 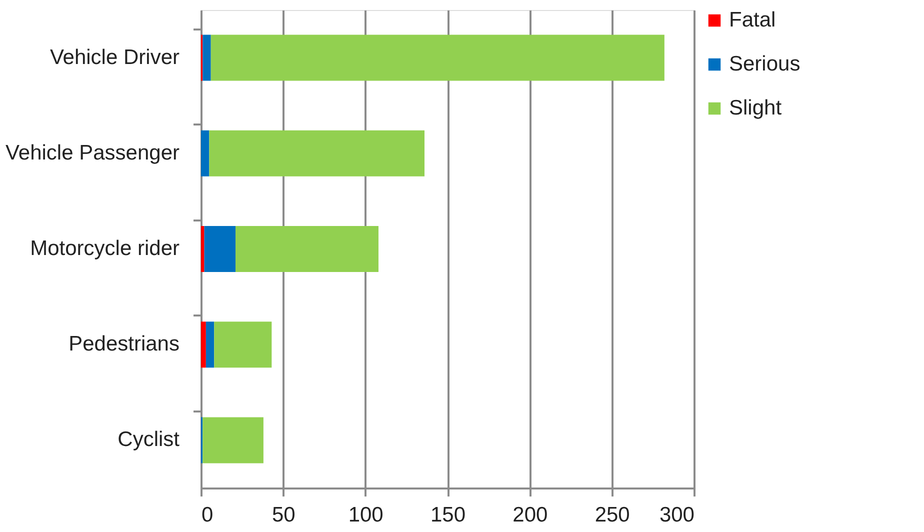 What do you see at coordinates (208, 515) in the screenshot?
I see `x-tick-label: 0` at bounding box center [208, 515].